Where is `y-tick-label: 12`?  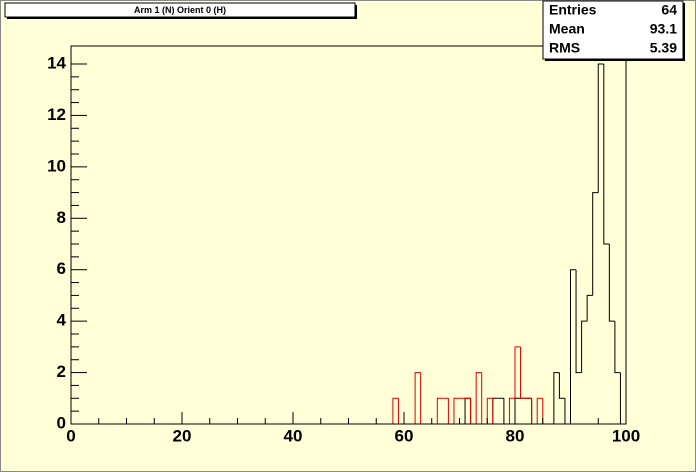
y-tick-label: 12 is located at coordinates (56, 114).